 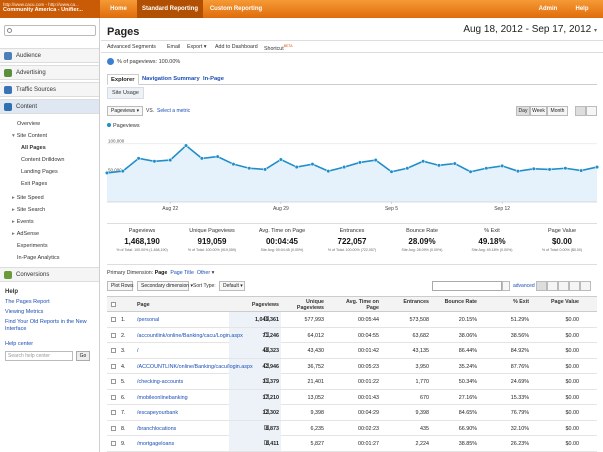 What do you see at coordinates (148, 320) in the screenshot?
I see `page-link: /personal` at bounding box center [148, 320].